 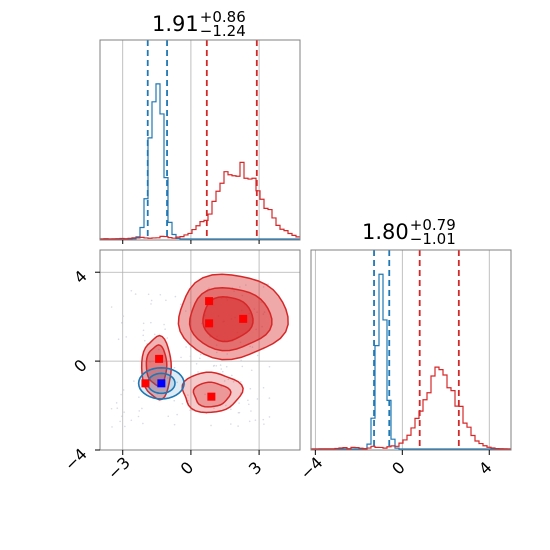 I want to click on title-lower-error: −1.24, so click(x=222, y=31).